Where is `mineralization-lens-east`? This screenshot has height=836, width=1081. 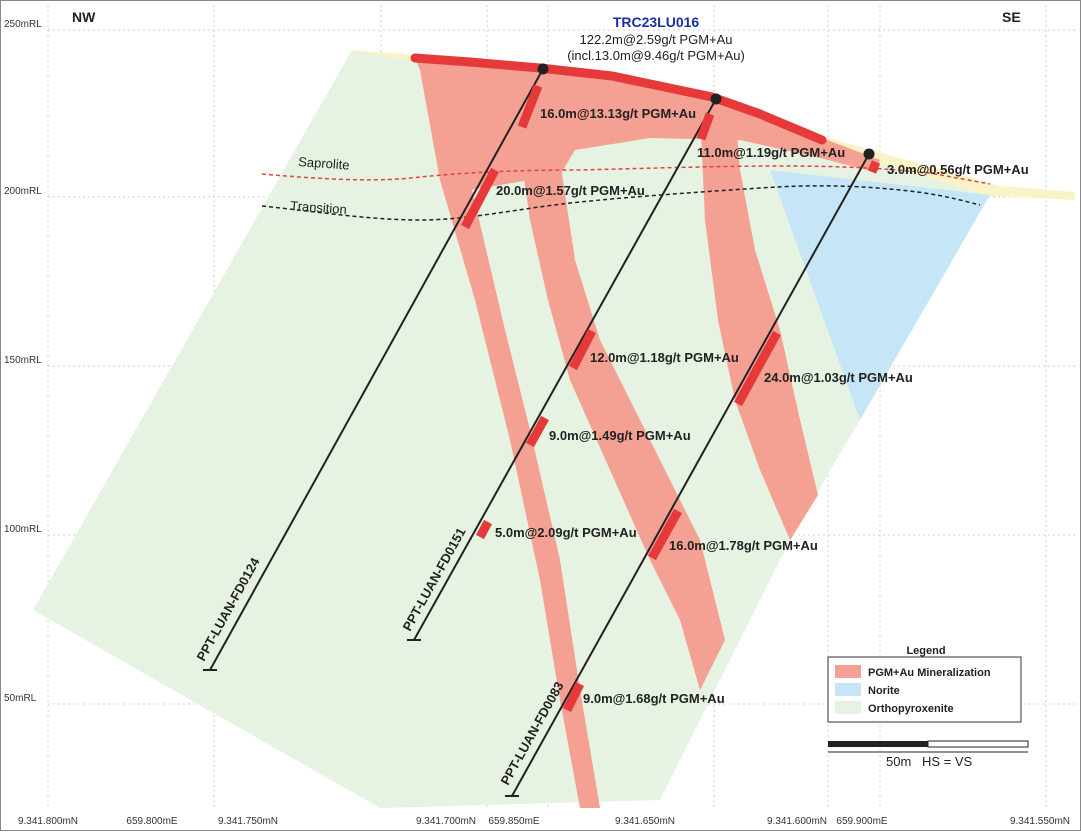
mineralization-lens-east is located at coordinates (759, 325).